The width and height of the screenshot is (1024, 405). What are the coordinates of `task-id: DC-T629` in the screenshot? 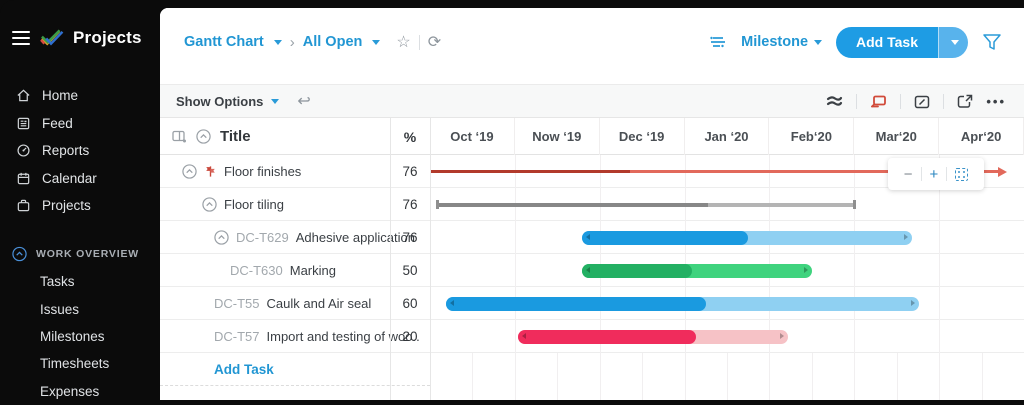 It's located at (262, 237).